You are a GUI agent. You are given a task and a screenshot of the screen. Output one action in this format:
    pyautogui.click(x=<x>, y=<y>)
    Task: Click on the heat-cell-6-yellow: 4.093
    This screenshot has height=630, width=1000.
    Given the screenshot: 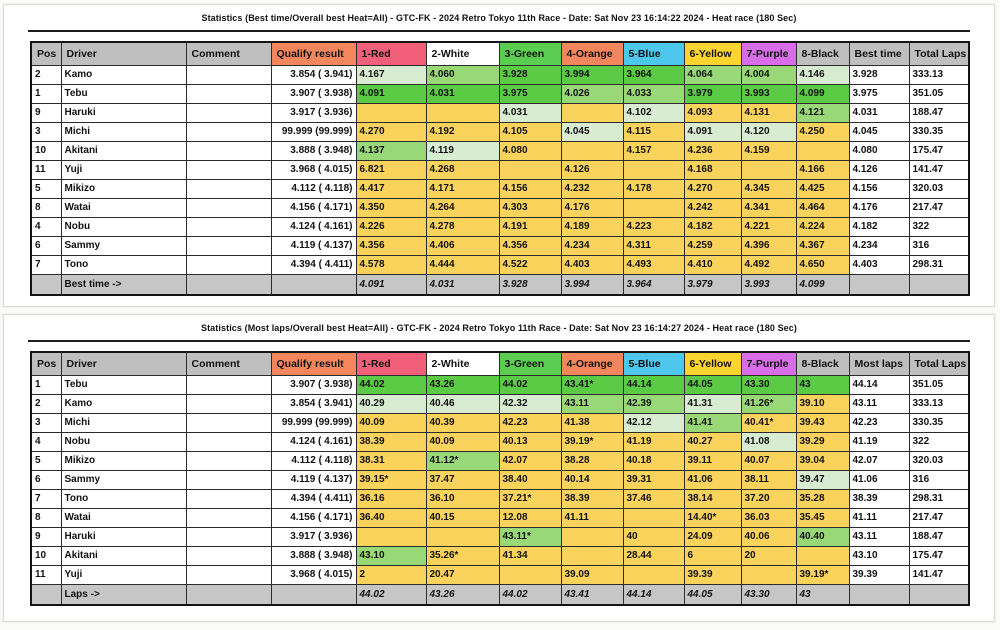 What is the action you would take?
    pyautogui.click(x=712, y=112)
    